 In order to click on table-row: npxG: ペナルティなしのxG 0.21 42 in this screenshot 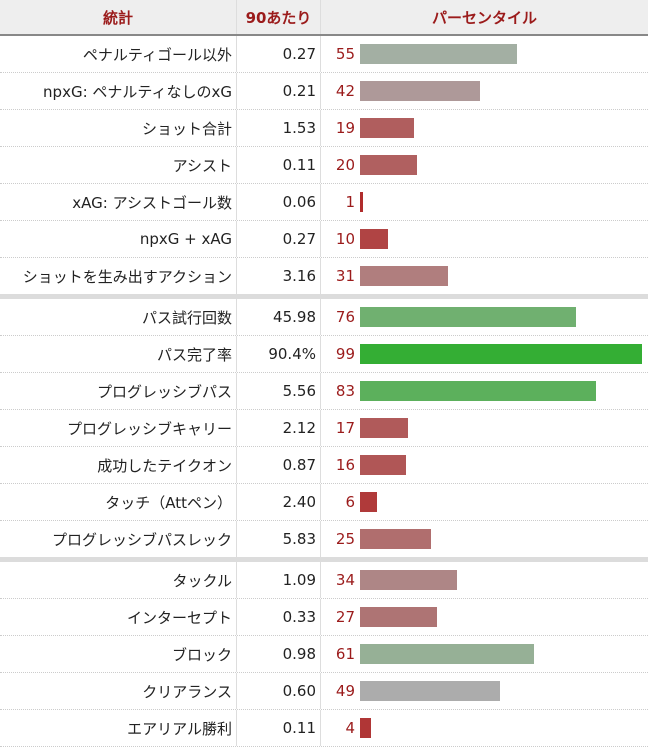, I will do `click(324, 91)`.